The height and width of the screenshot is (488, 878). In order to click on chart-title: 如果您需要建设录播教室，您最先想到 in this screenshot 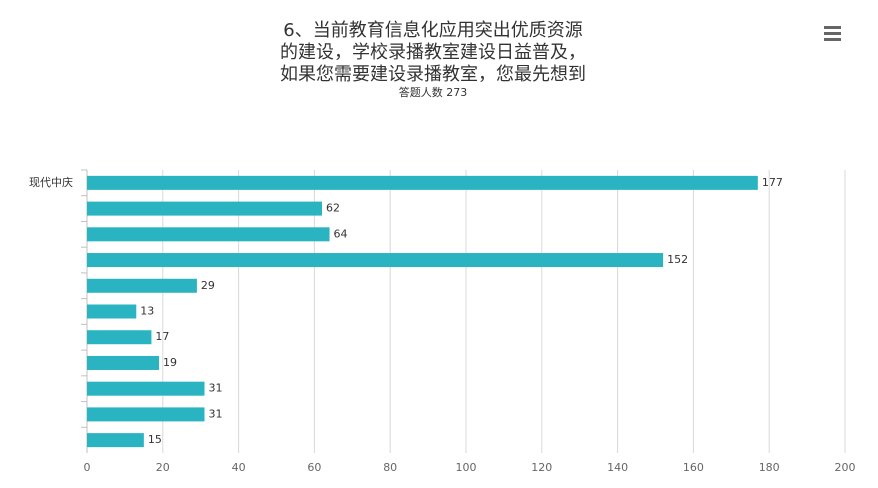, I will do `click(433, 74)`.